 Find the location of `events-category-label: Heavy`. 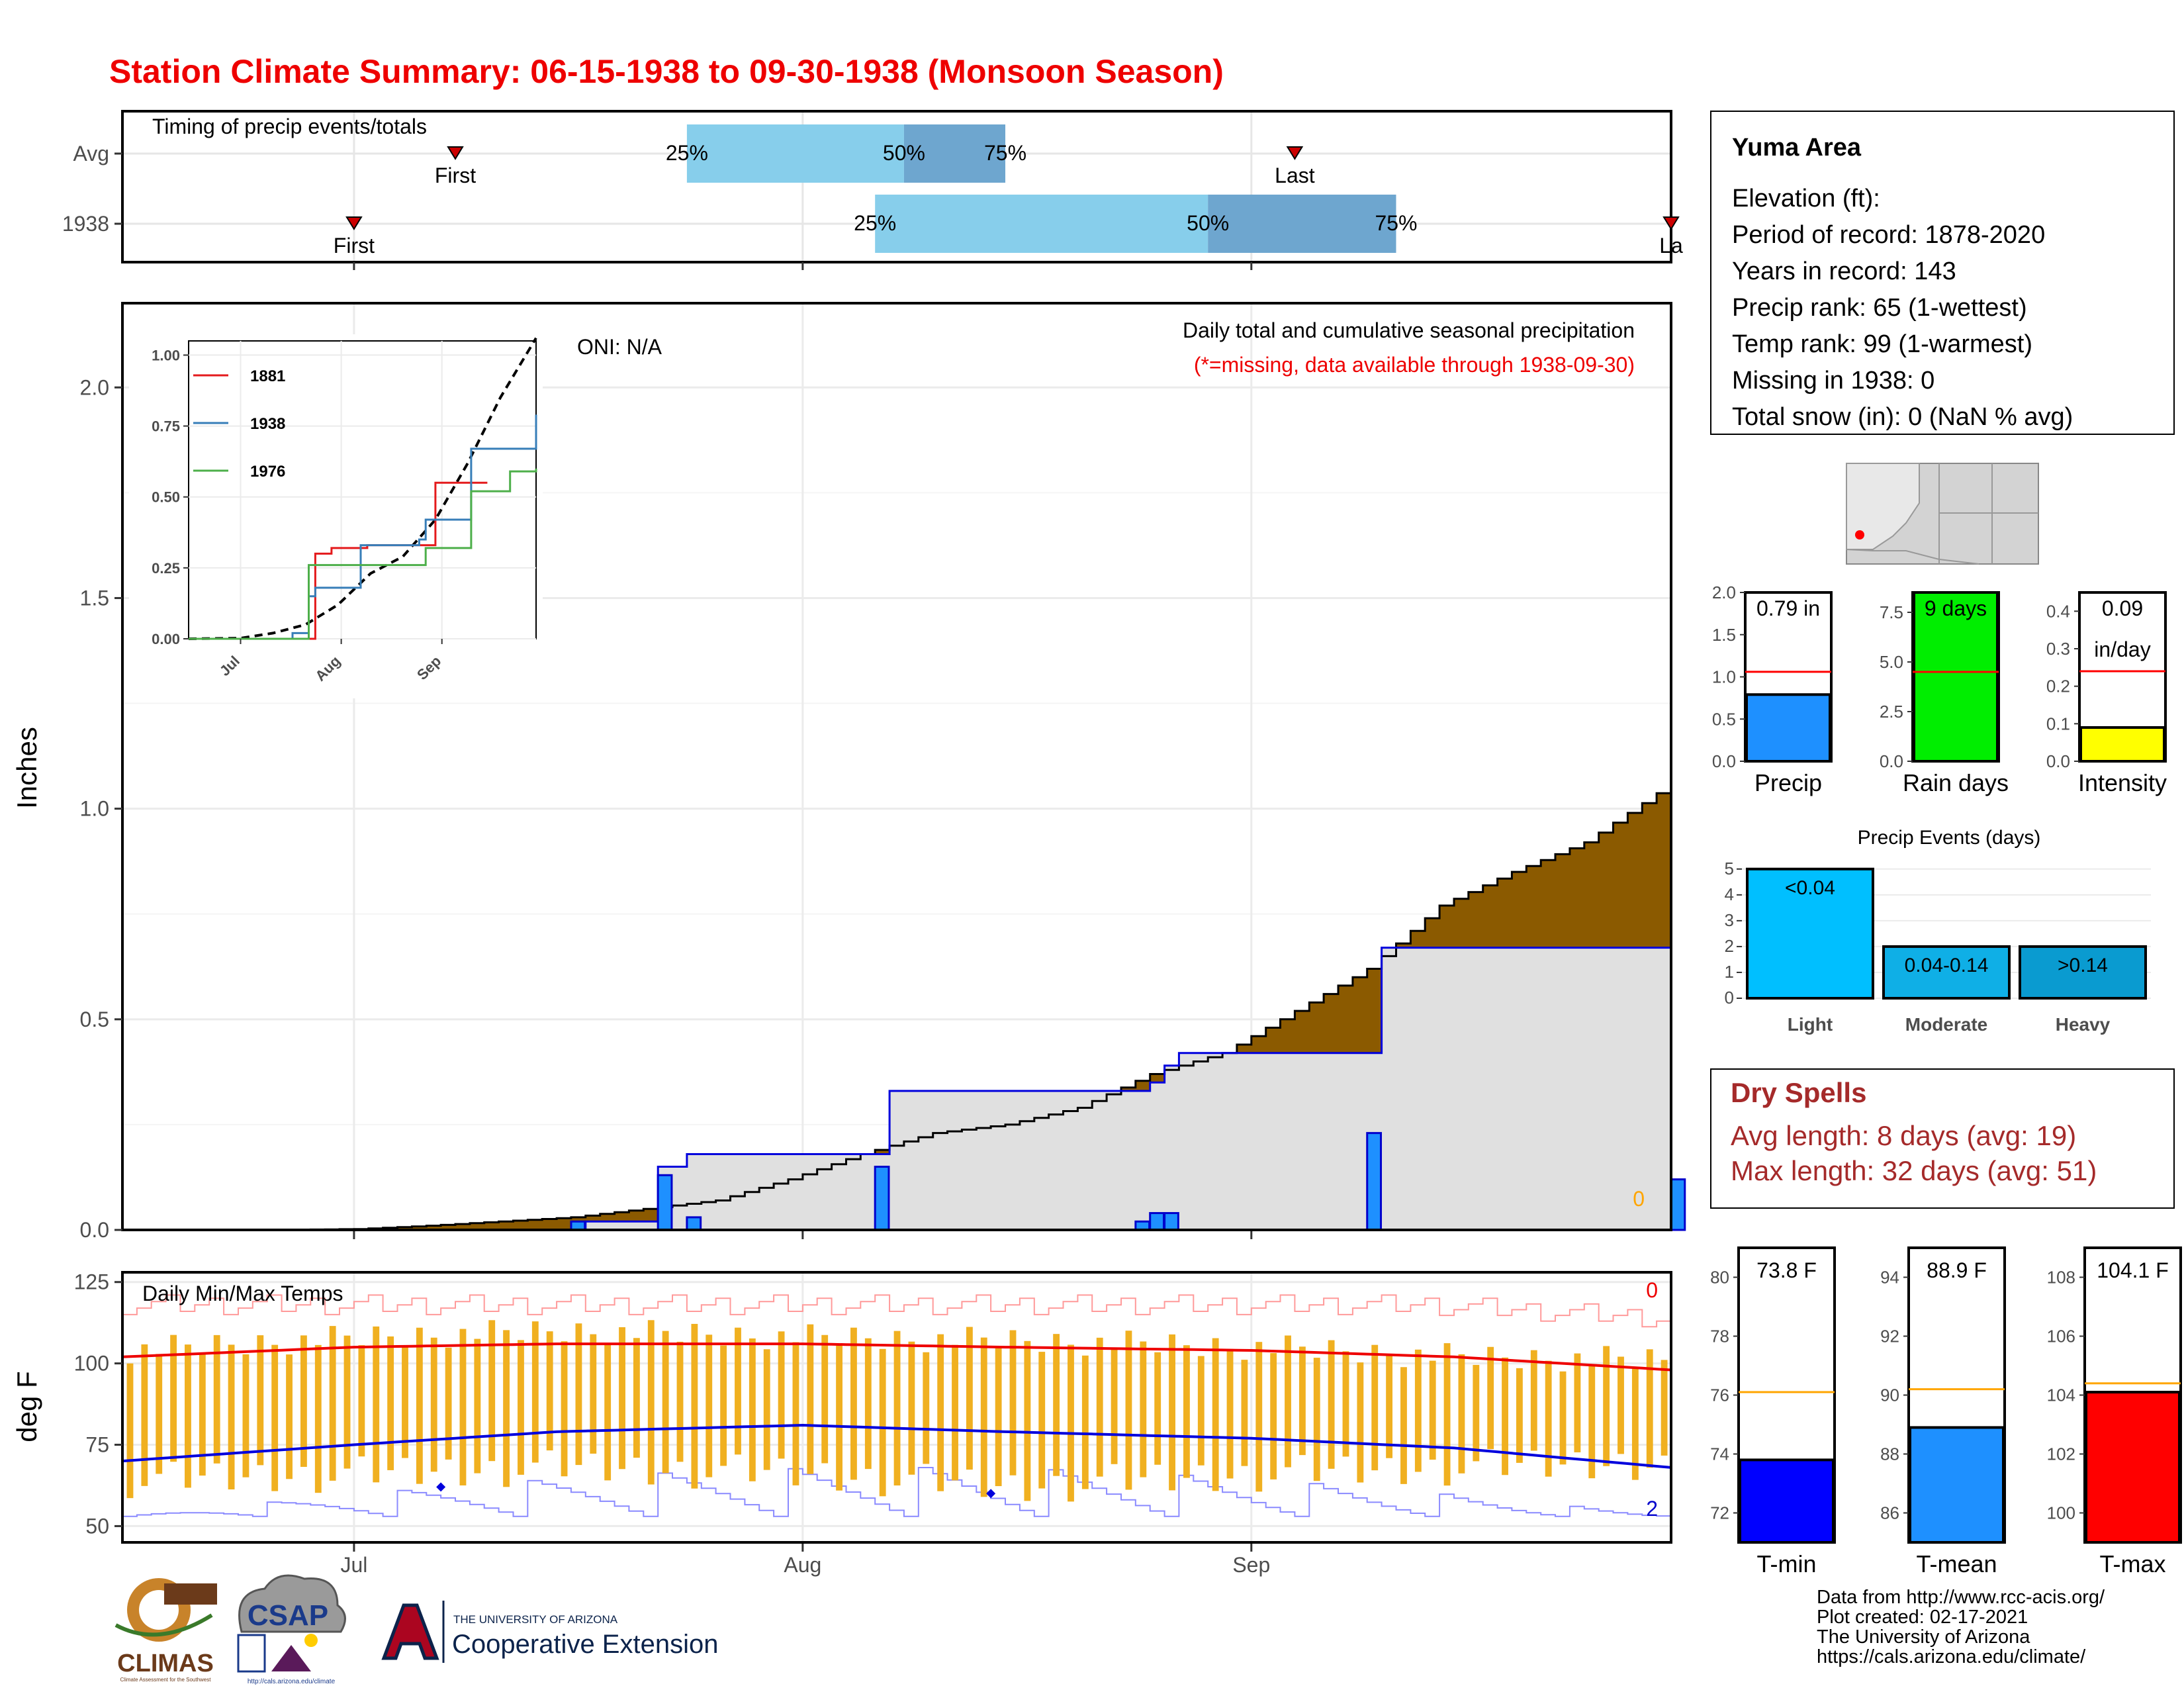

events-category-label: Heavy is located at coordinates (2083, 1024).